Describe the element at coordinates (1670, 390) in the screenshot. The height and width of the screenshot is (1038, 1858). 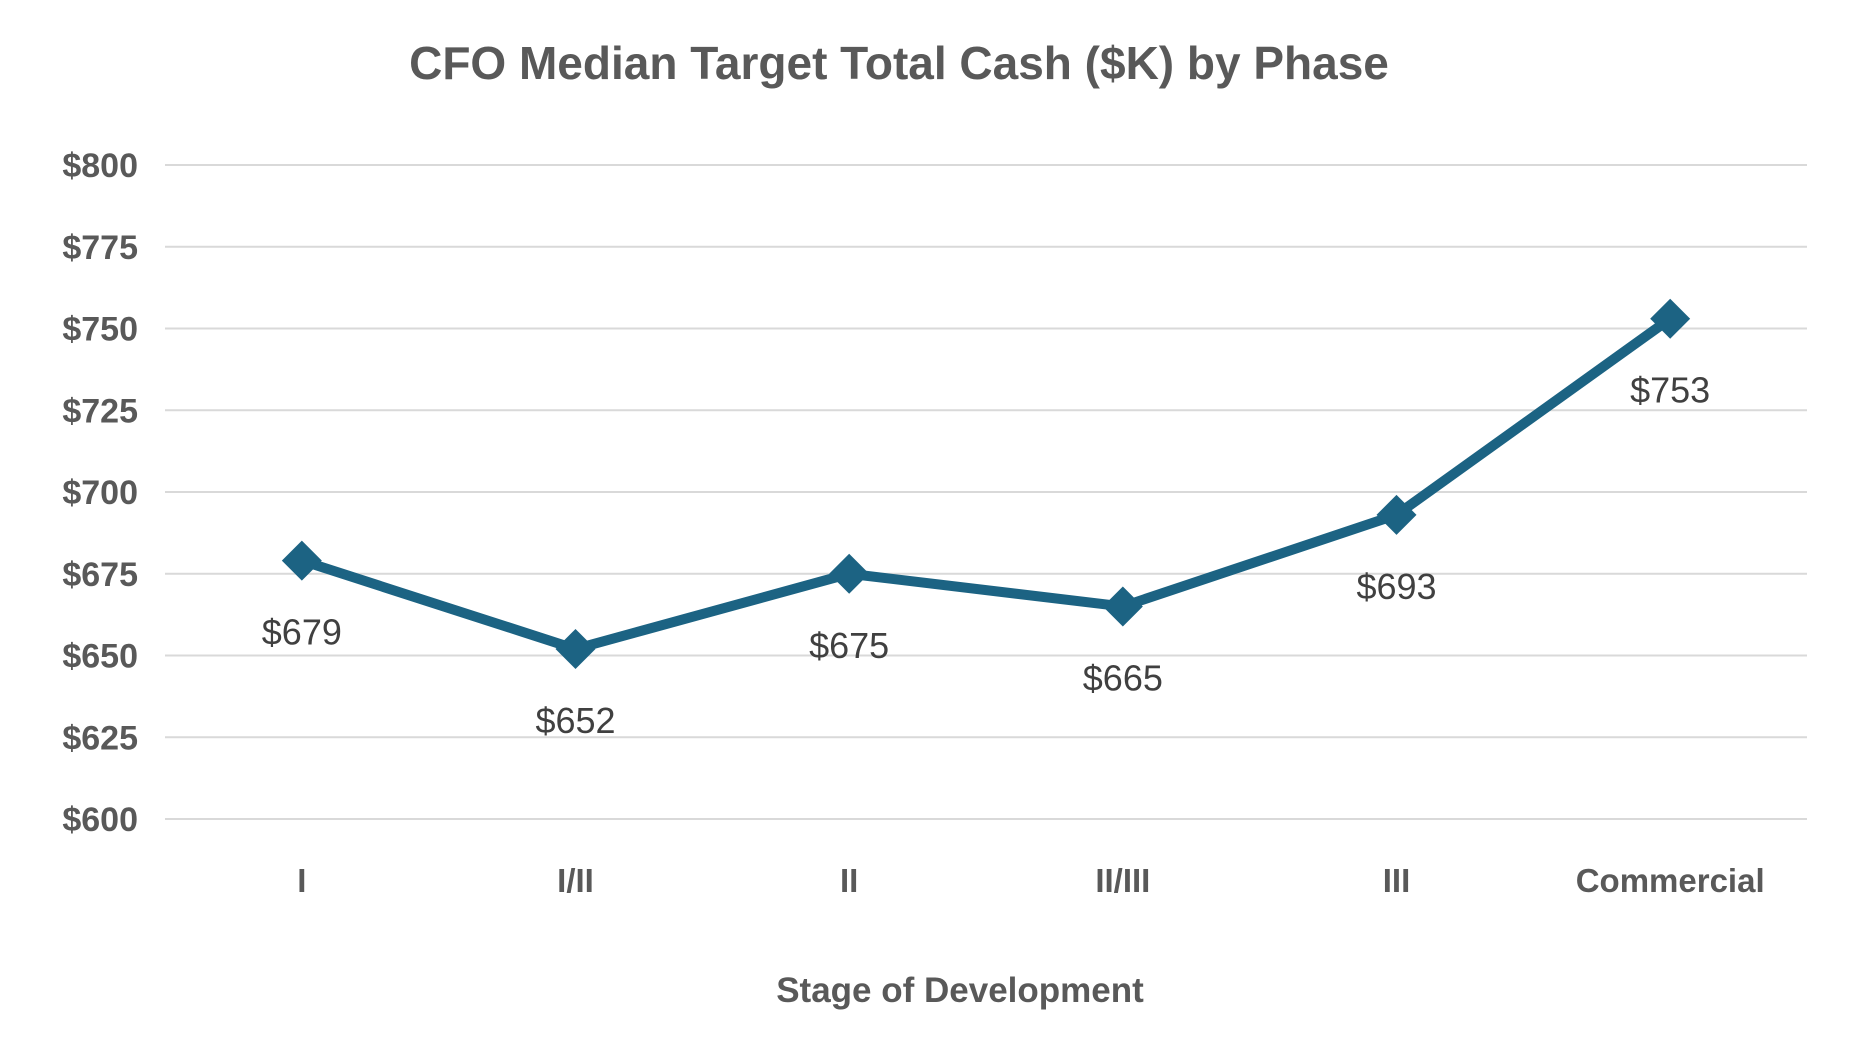
I see `data-label: $753` at that location.